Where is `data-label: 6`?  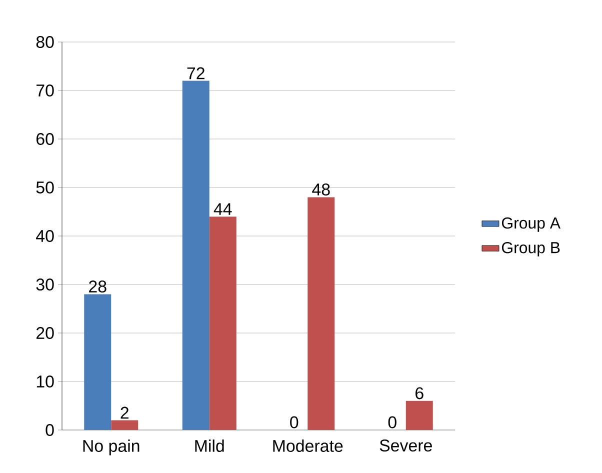 data-label: 6 is located at coordinates (420, 393).